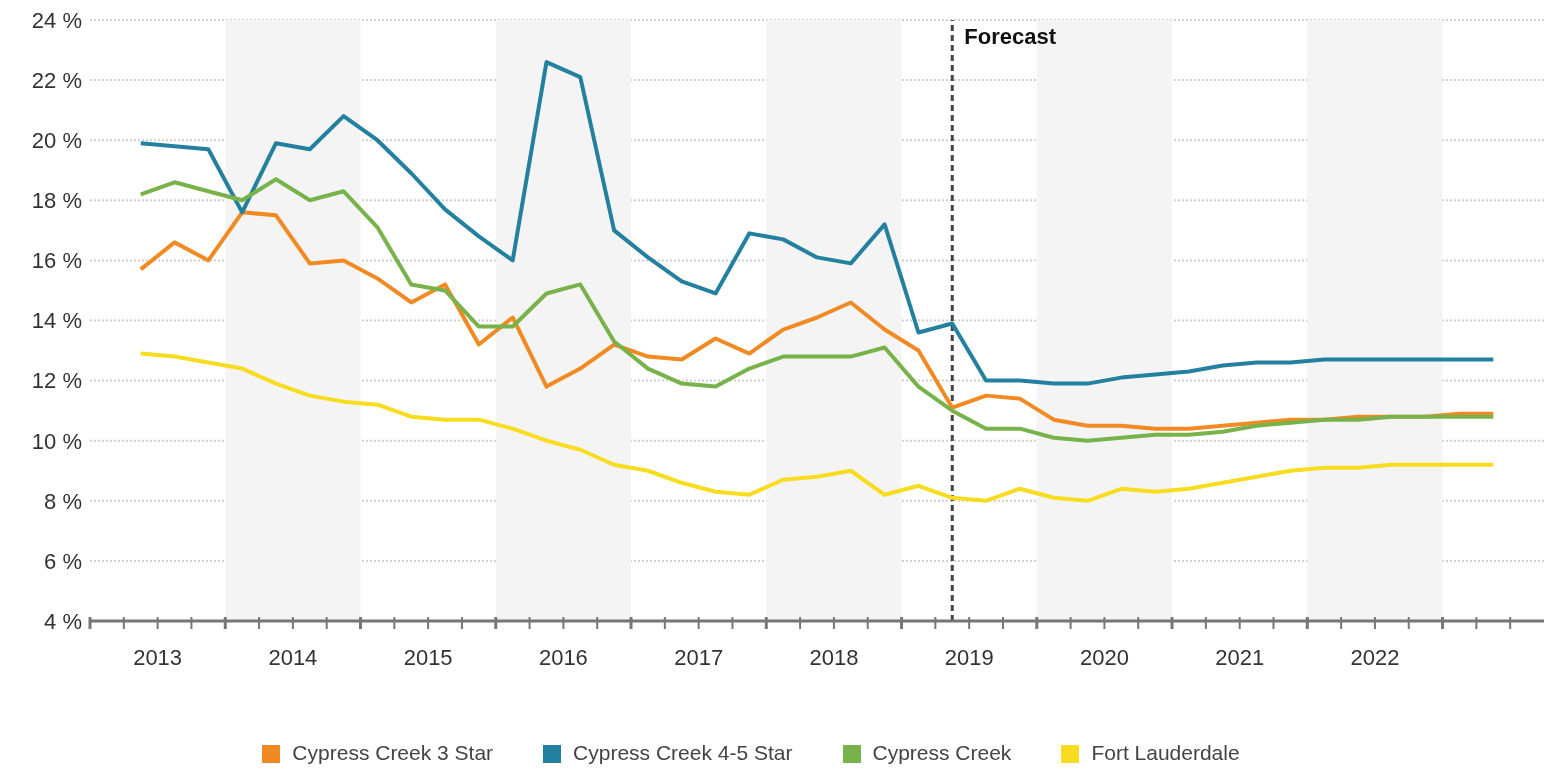 The height and width of the screenshot is (783, 1552). What do you see at coordinates (56, 141) in the screenshot?
I see `y-tick-label: 20 %` at bounding box center [56, 141].